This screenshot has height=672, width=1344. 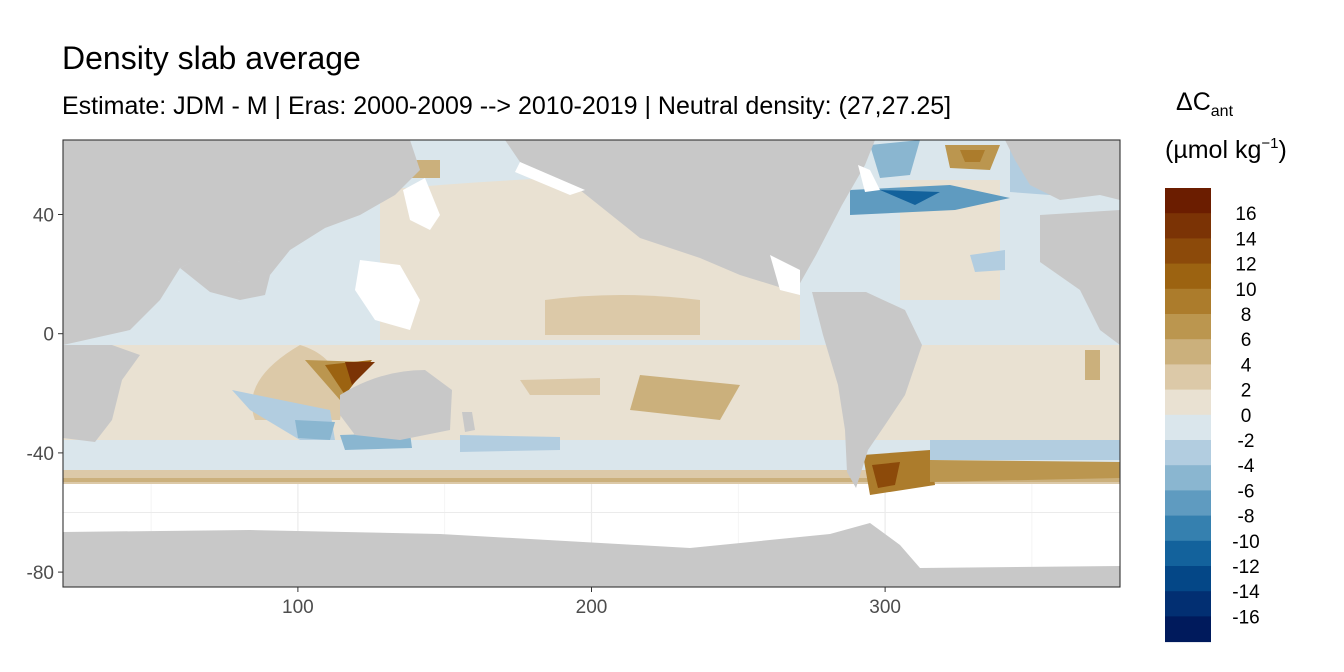 What do you see at coordinates (40, 573) in the screenshot?
I see `y-tick-label: -80` at bounding box center [40, 573].